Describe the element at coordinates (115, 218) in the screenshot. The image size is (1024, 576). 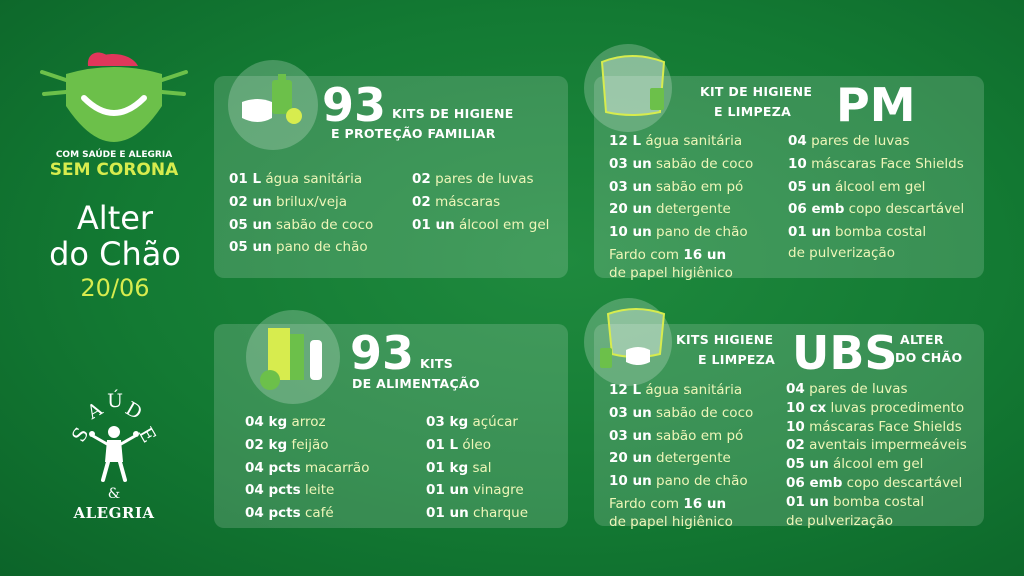
I see `city-name-line1: Alter` at that location.